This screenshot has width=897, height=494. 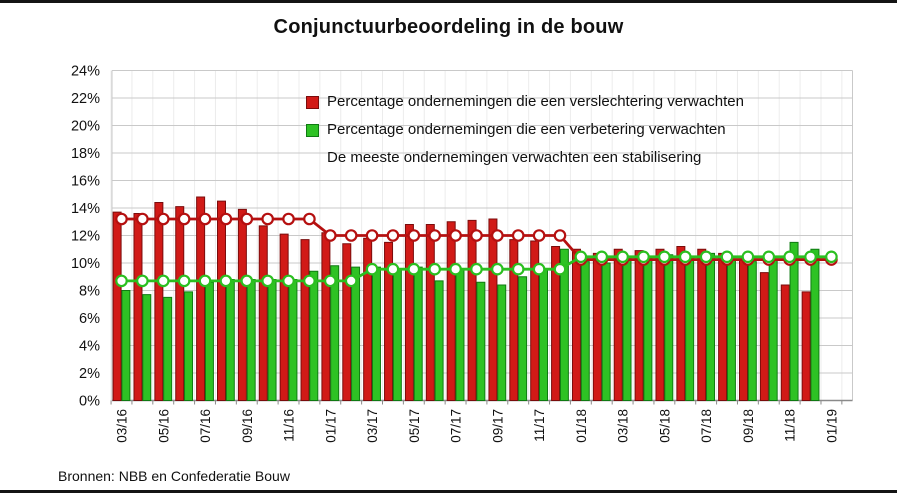 I want to click on svg-text: 18%, so click(x=85, y=154).